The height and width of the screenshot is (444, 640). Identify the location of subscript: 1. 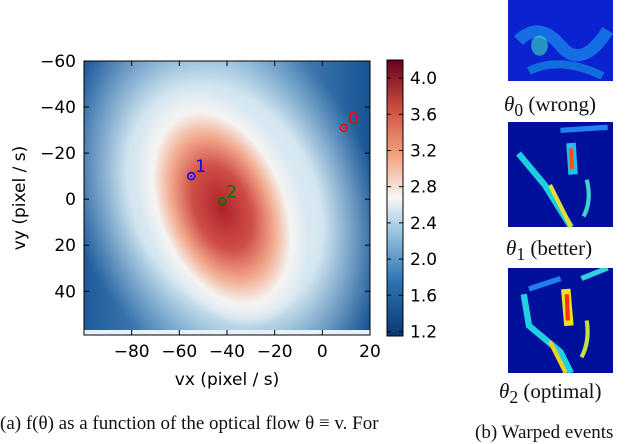
(521, 254).